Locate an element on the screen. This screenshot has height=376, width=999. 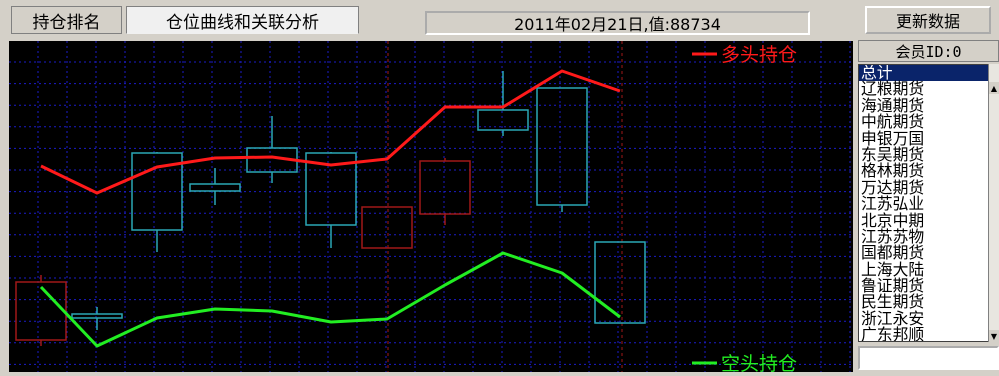
update-data-button: 更新数据 is located at coordinates (928, 20).